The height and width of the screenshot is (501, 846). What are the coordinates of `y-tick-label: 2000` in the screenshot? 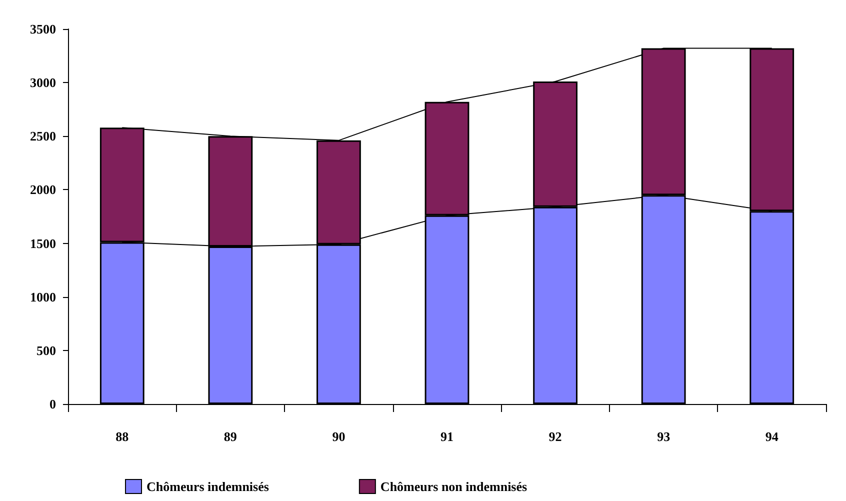 It's located at (43, 190).